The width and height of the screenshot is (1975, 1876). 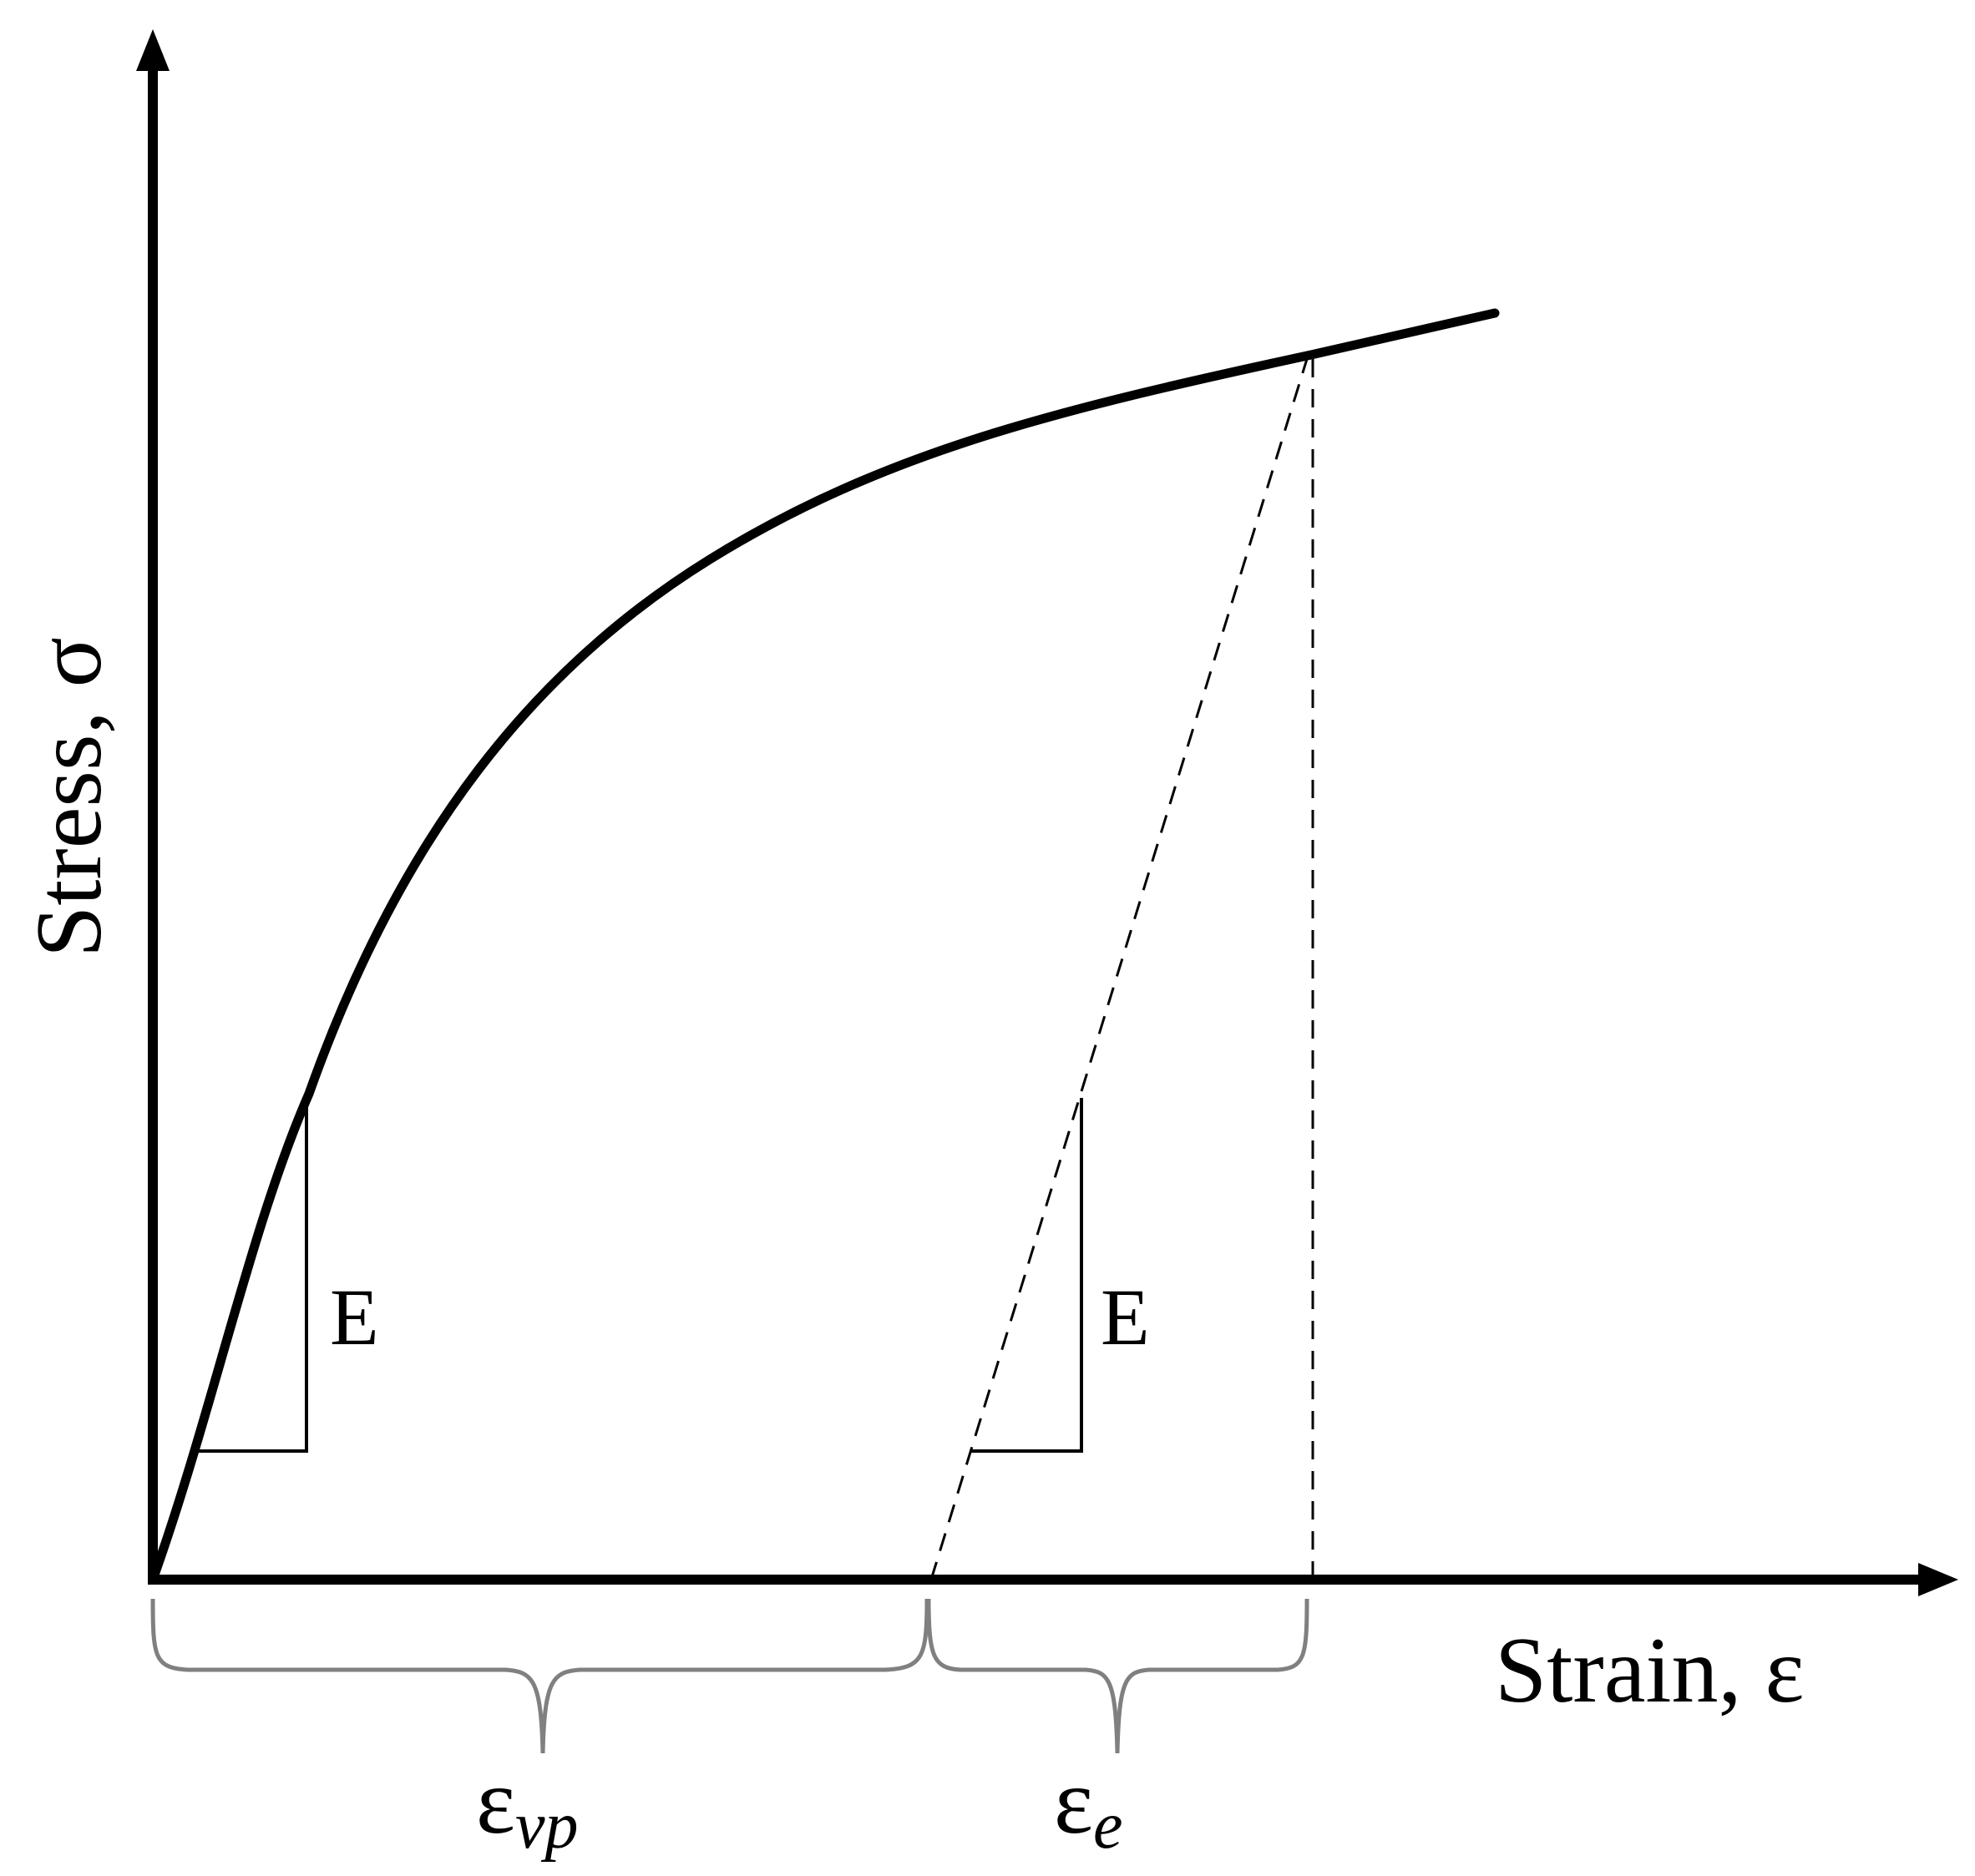 I want to click on y-axis-label: Stress, σ, so click(x=69, y=797).